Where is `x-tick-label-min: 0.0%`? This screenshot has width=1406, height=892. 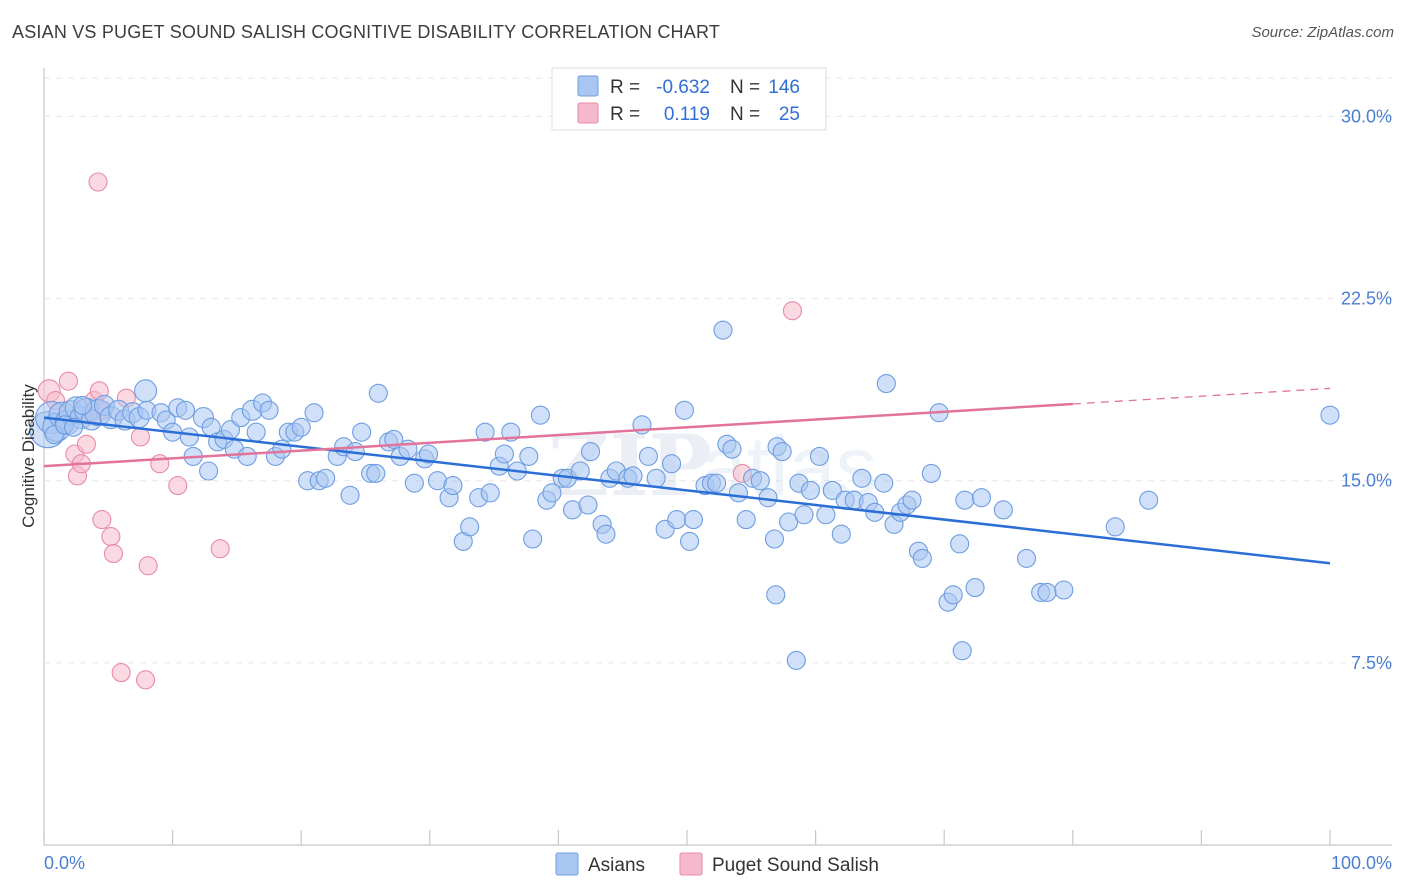
x-tick-label-min: 0.0% is located at coordinates (64, 863).